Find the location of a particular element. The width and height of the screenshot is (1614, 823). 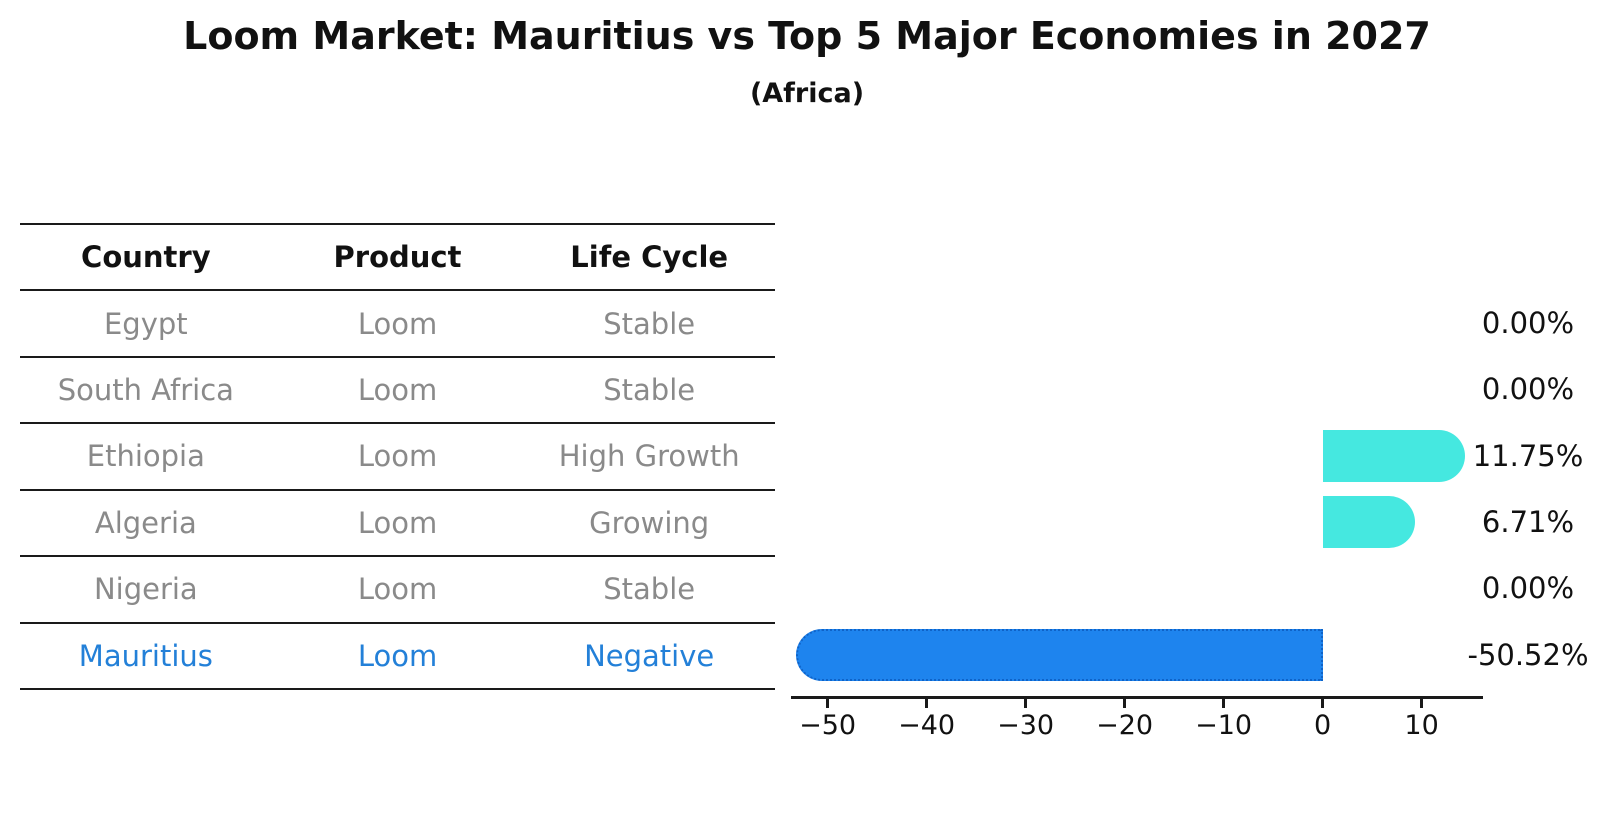

x-tick-label: 0 is located at coordinates (1323, 725).